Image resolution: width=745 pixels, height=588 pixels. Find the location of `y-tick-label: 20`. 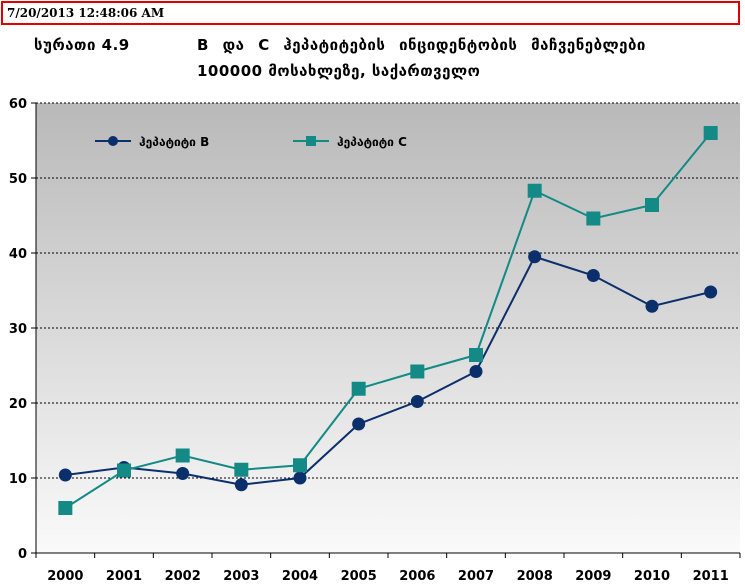

y-tick-label: 20 is located at coordinates (18, 404).